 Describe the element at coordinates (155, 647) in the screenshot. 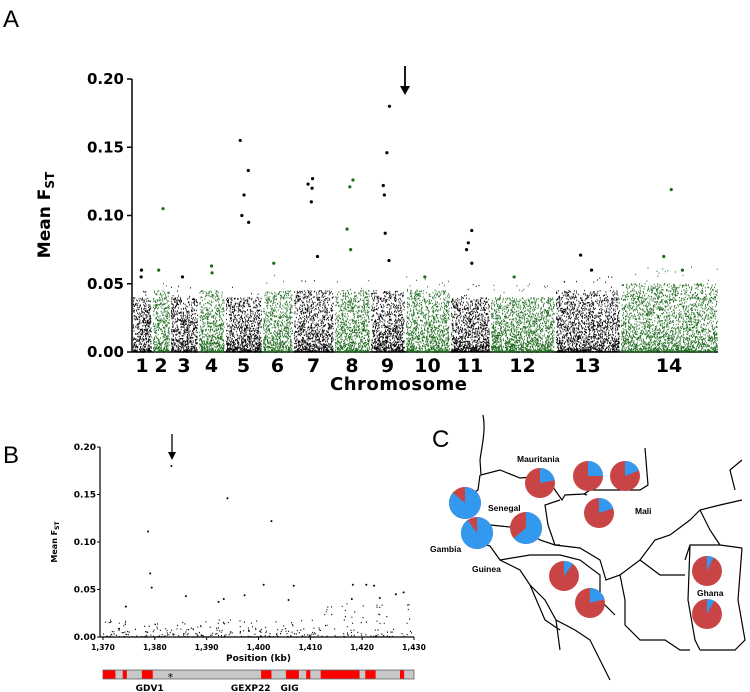

I see `x-tick-label: 1,380` at that location.